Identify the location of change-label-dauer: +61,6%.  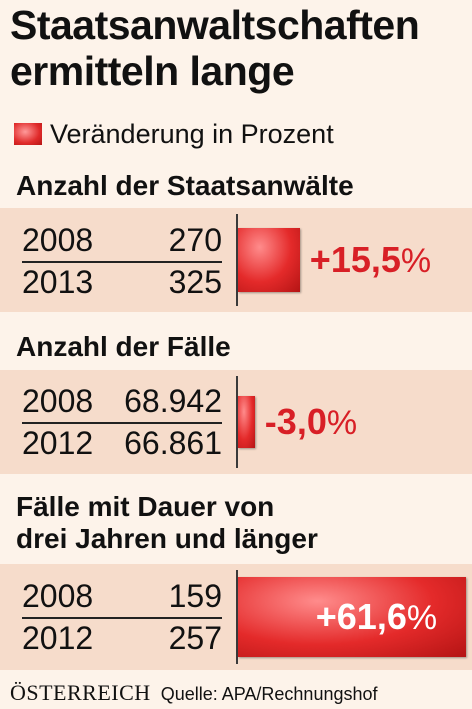
(376, 617).